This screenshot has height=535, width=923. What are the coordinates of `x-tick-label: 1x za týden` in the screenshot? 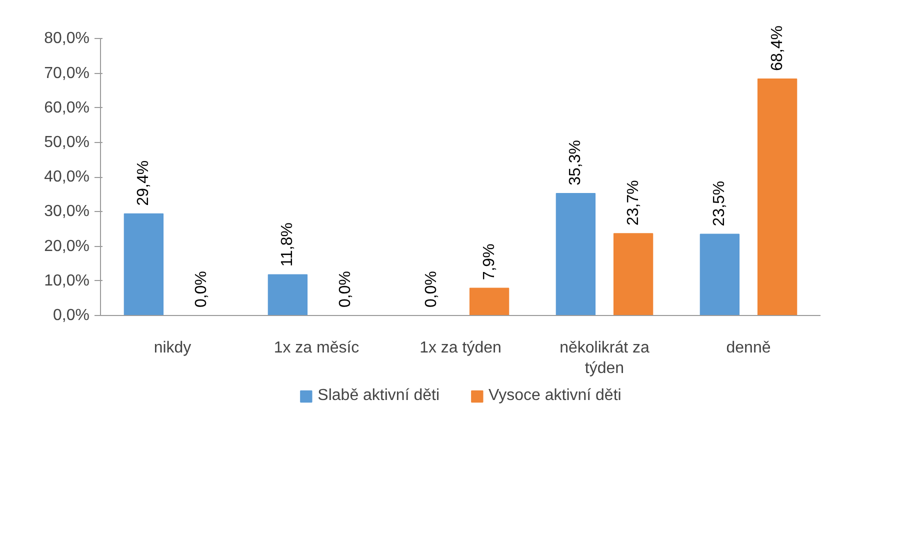 It's located at (461, 348).